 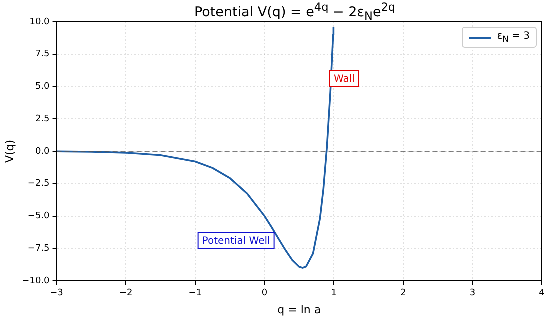 I want to click on y-tick-label: 7.5, so click(x=42, y=55).